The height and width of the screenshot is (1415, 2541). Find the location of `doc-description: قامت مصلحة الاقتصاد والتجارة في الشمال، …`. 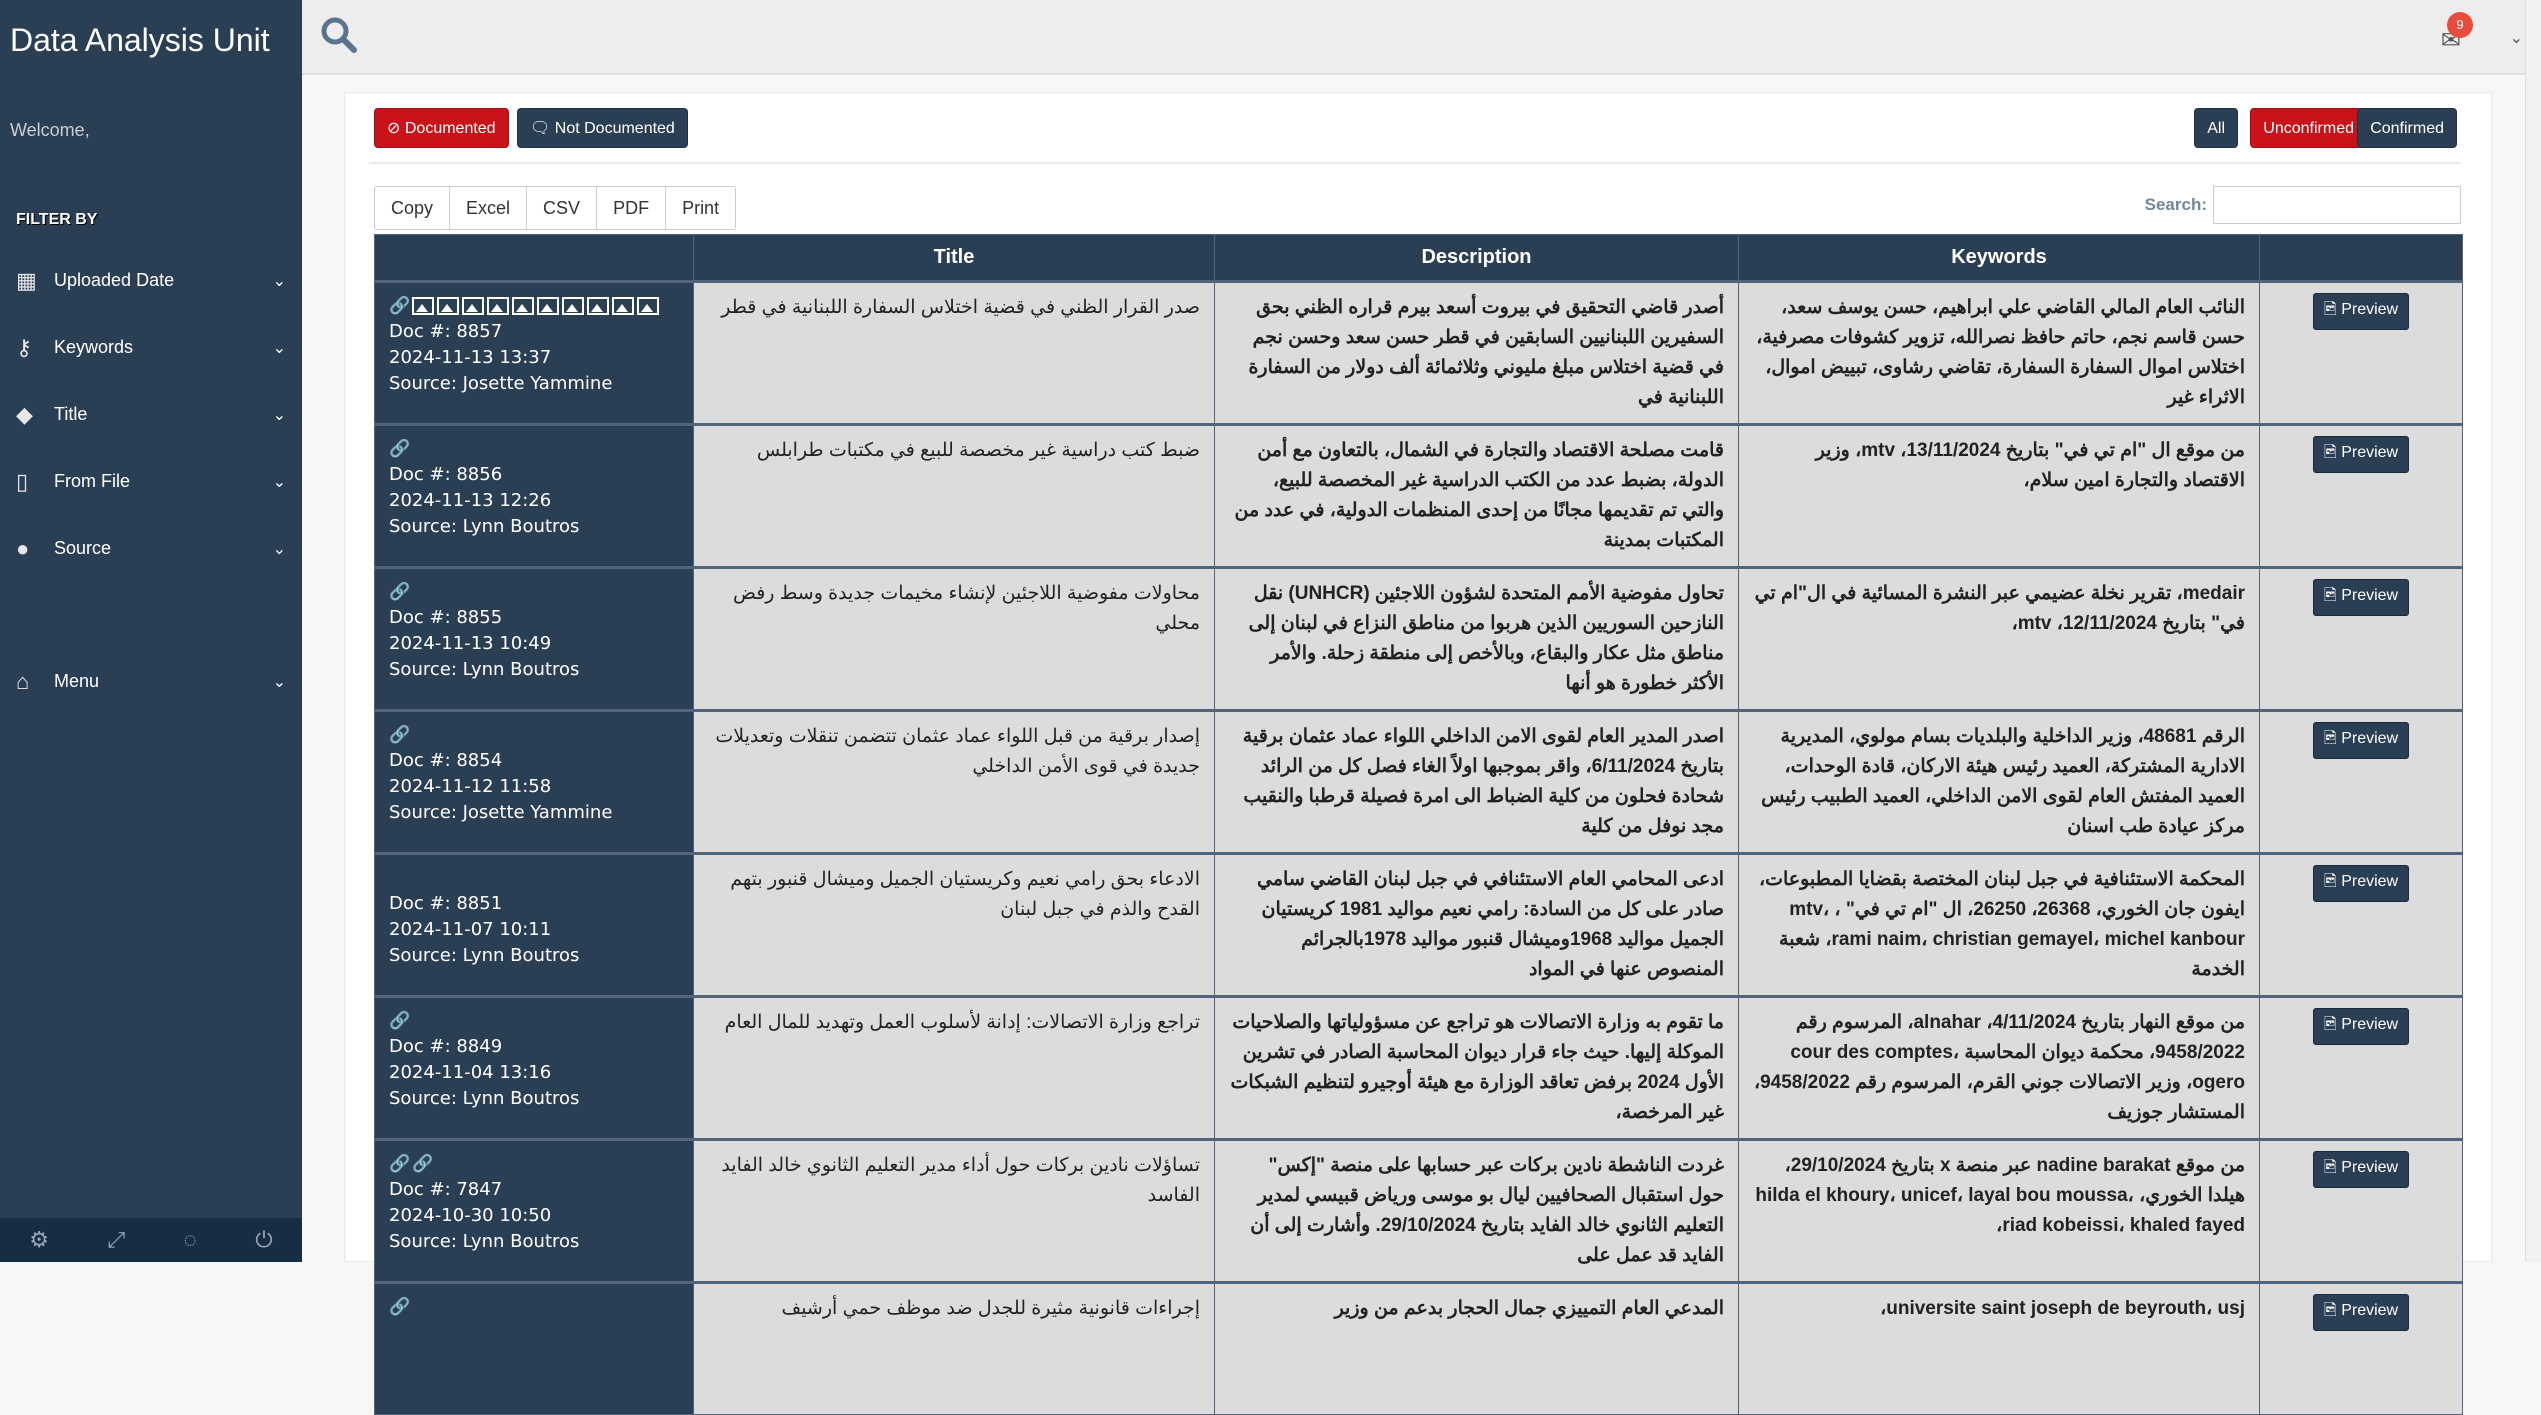

doc-description: قامت مصلحة الاقتصاد والتجارة في الشمال، … is located at coordinates (1479, 495).